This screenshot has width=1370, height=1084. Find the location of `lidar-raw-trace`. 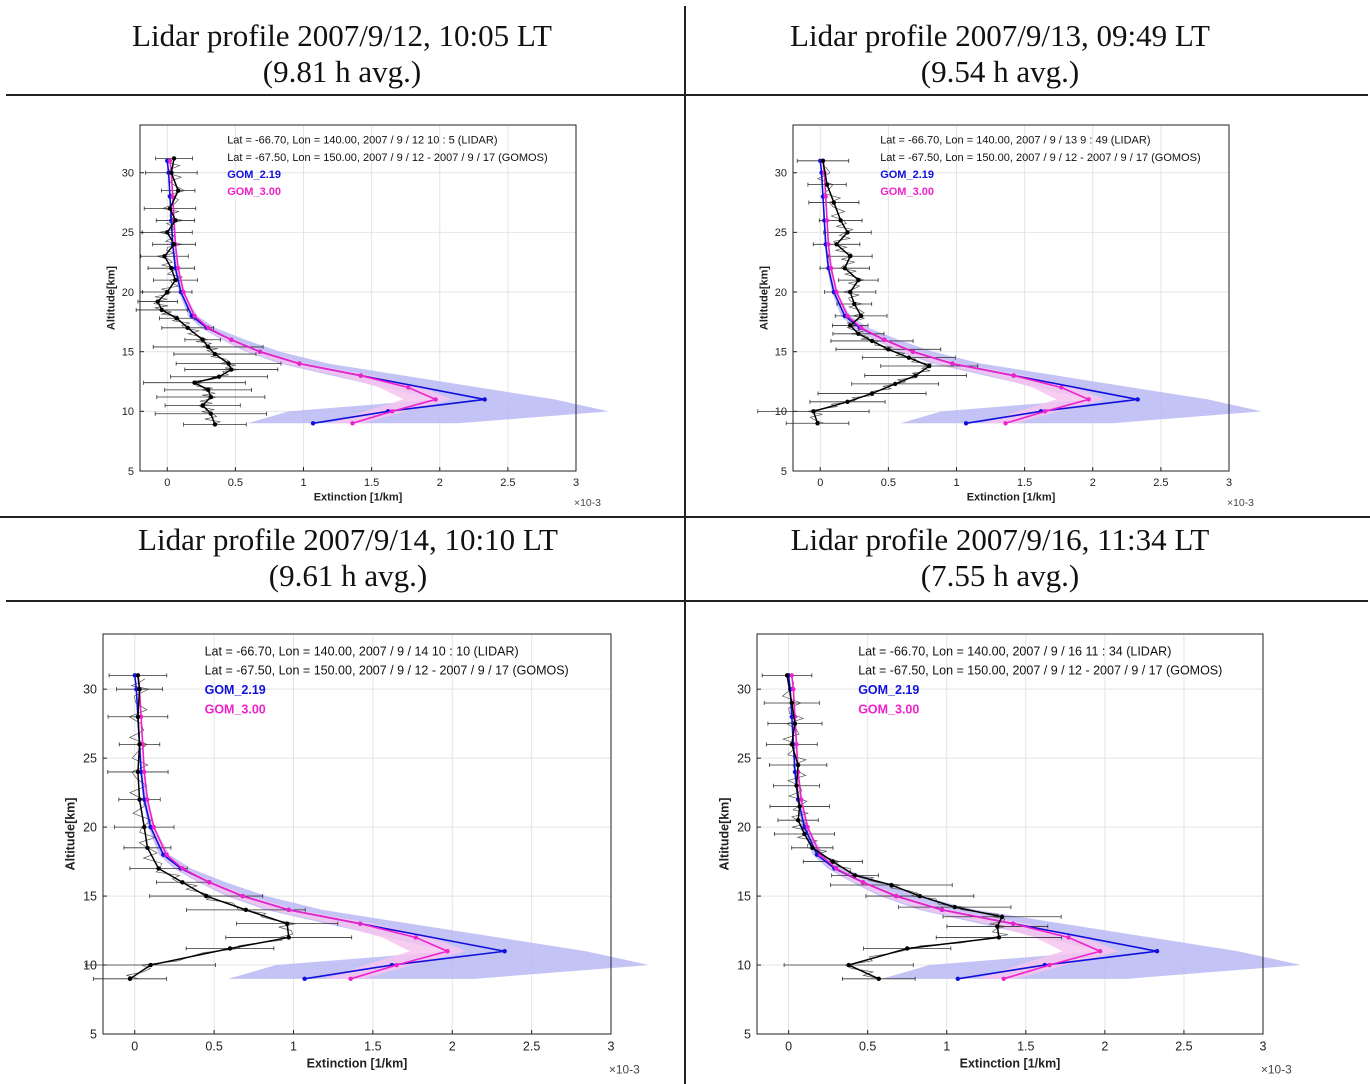

lidar-raw-trace is located at coordinates (895, 831).